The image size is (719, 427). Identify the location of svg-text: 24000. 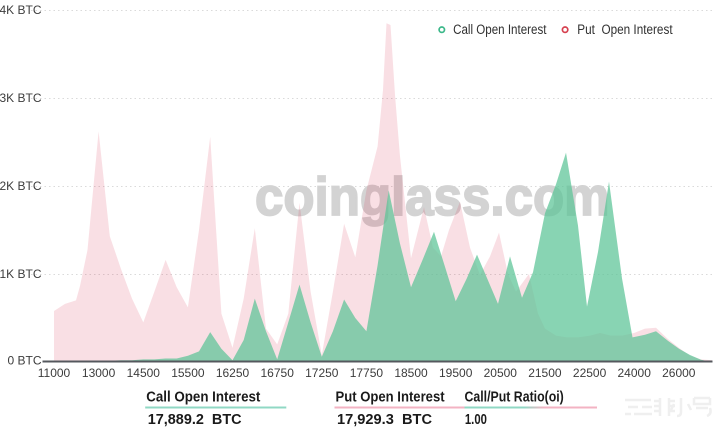
(635, 373).